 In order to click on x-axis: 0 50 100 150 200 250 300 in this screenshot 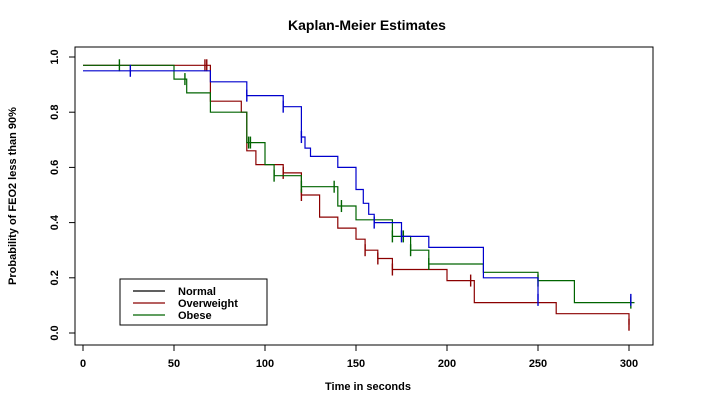, I will do `click(359, 357)`.